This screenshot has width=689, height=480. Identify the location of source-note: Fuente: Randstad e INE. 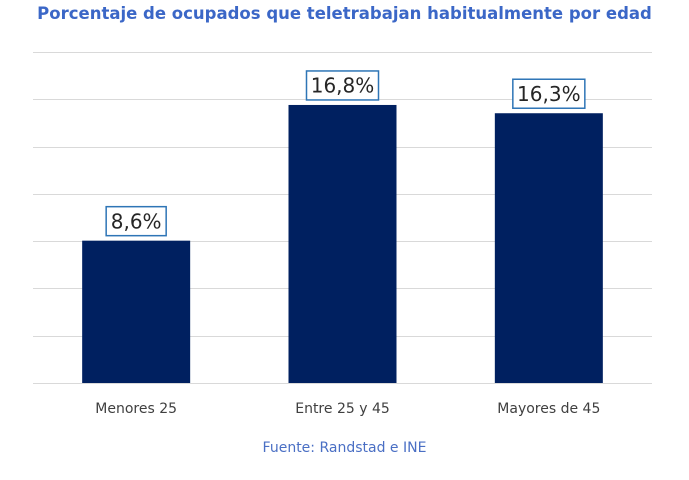
(344, 448).